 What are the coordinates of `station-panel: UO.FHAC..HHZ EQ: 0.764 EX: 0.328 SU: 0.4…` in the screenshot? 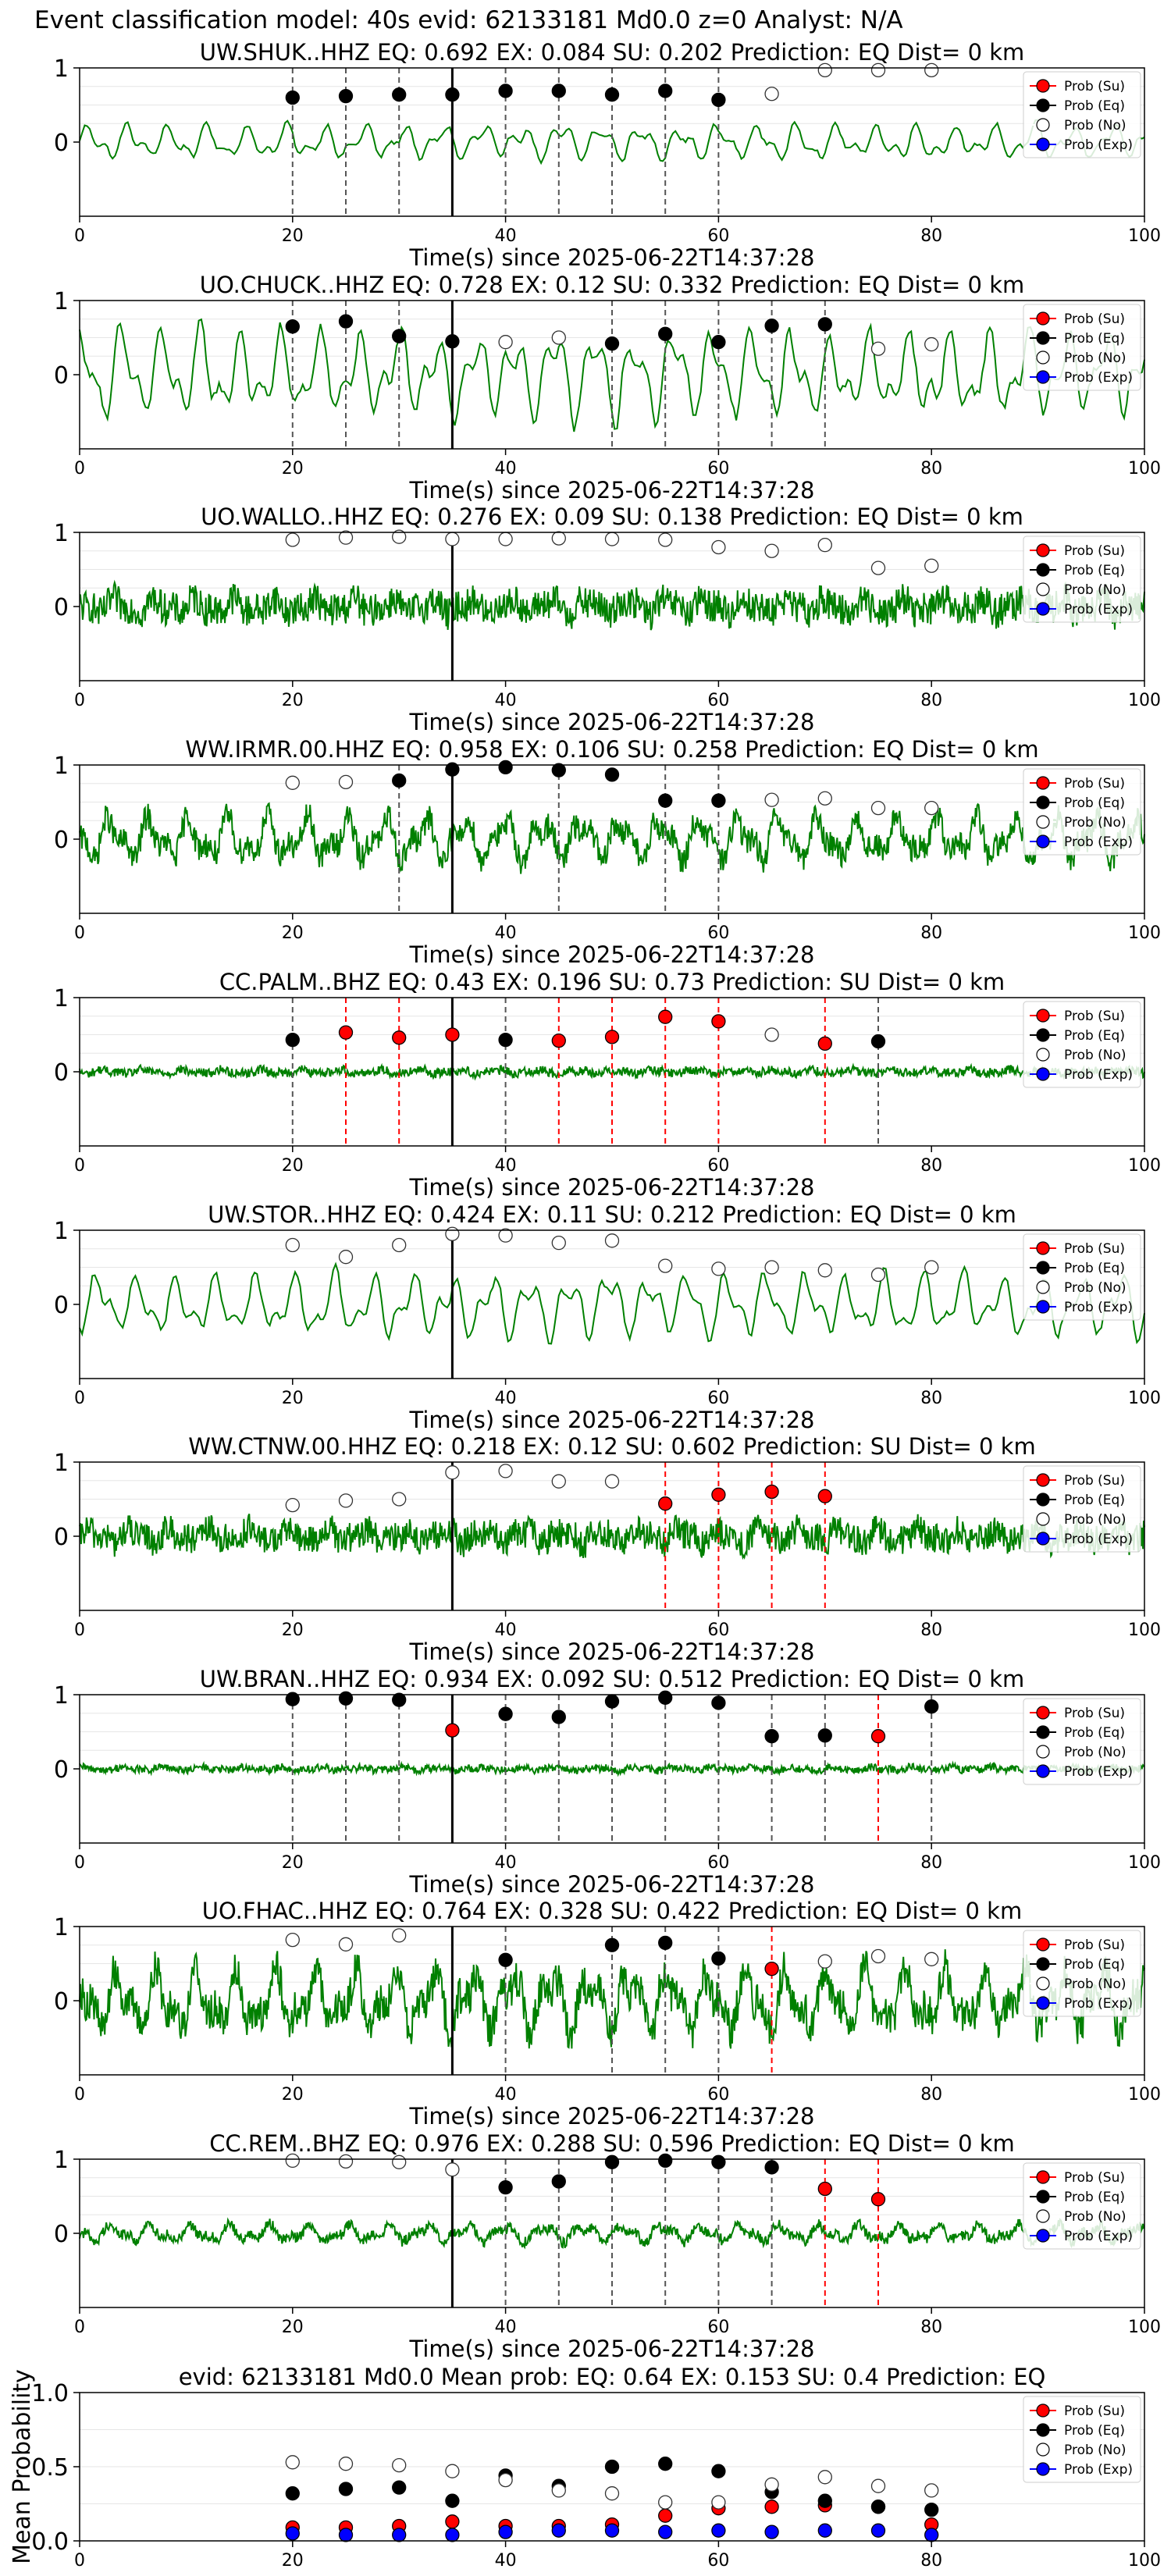 It's located at (607, 2013).